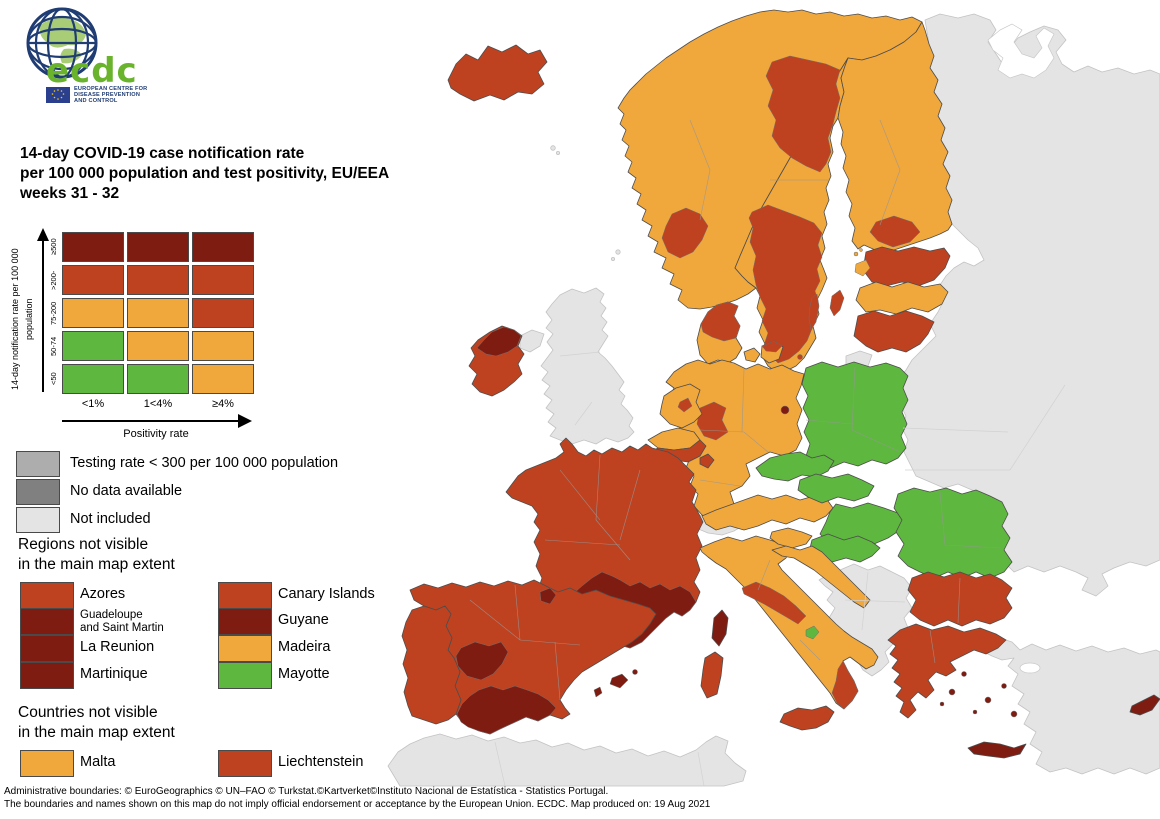 The width and height of the screenshot is (1160, 819). Describe the element at coordinates (720, 628) in the screenshot. I see `region-corsica` at that location.